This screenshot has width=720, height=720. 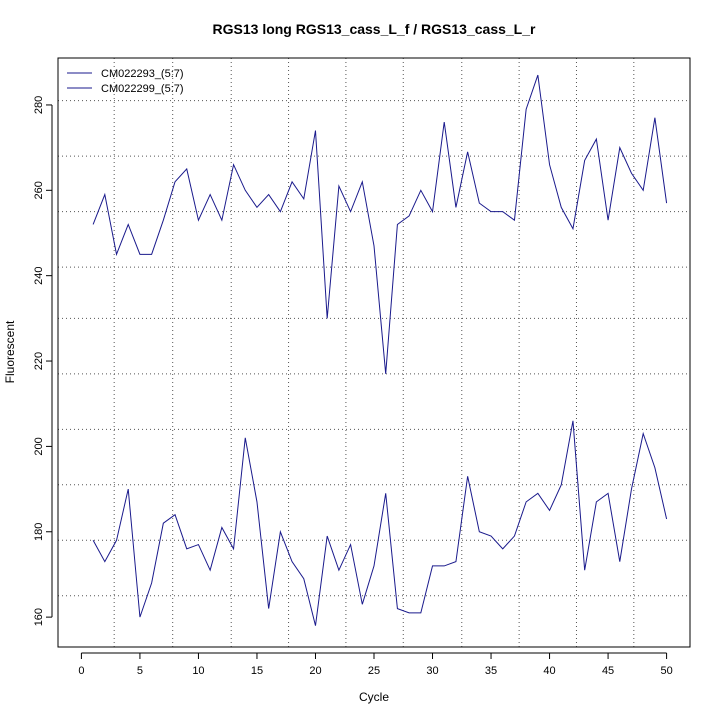 I want to click on legend-label: CM022299_(5:7), so click(x=142, y=89).